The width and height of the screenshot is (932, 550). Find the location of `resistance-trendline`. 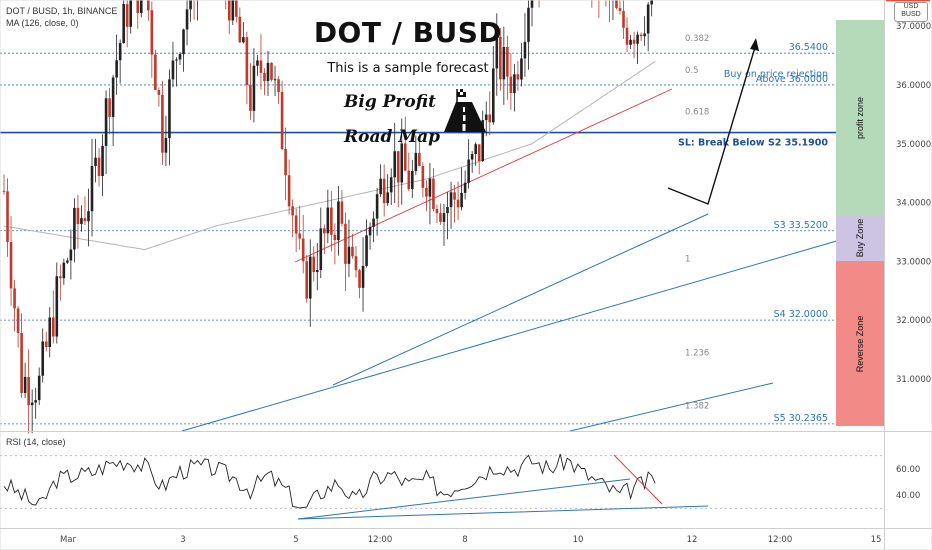

resistance-trendline is located at coordinates (483, 175).